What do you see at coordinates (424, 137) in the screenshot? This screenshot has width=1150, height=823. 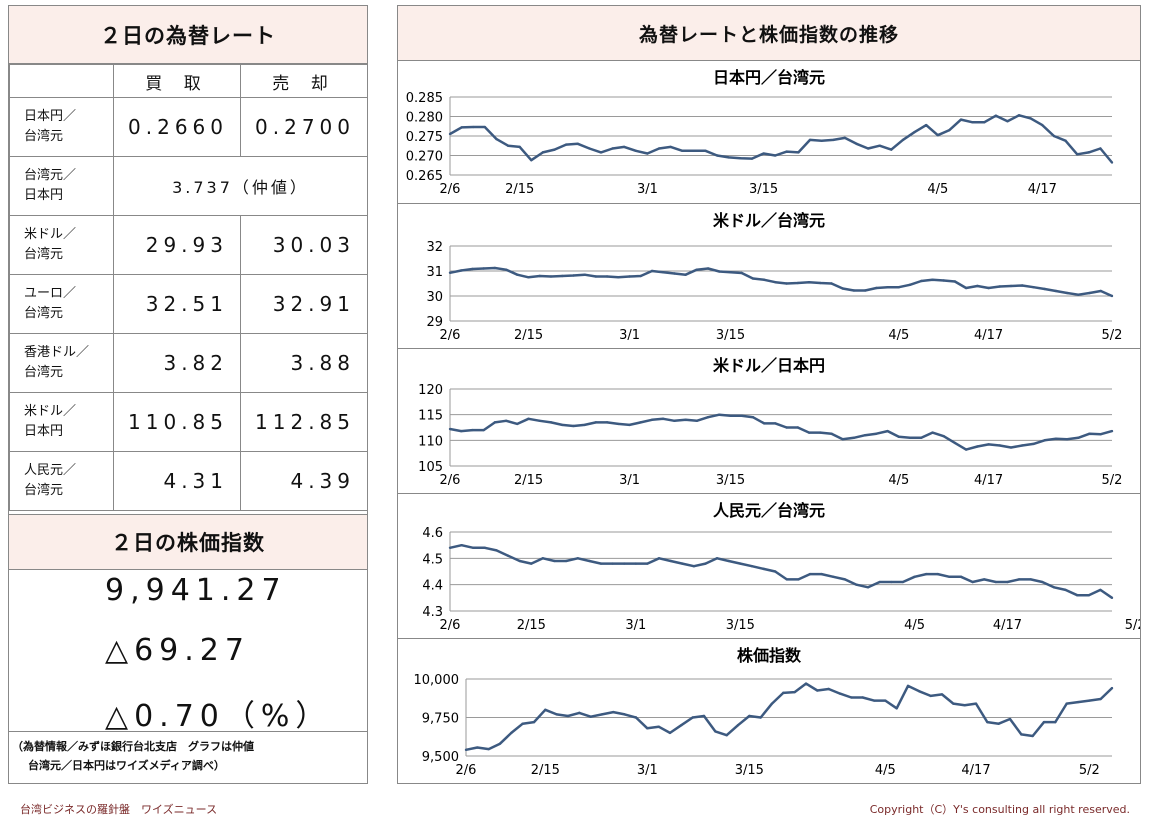 I see `y-tick-label: 0.275` at bounding box center [424, 137].